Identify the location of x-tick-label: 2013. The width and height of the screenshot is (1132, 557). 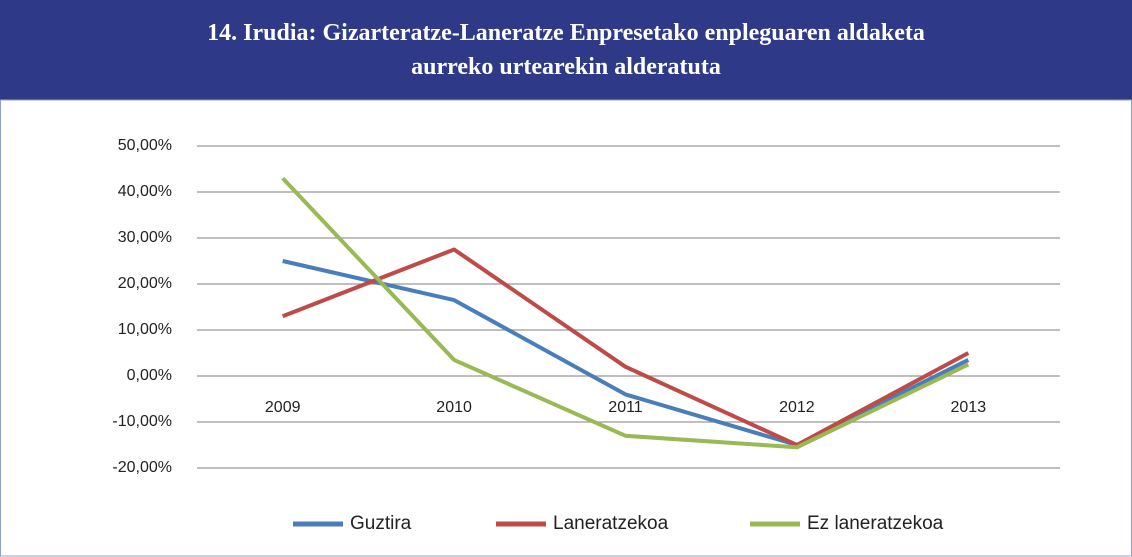
(969, 407).